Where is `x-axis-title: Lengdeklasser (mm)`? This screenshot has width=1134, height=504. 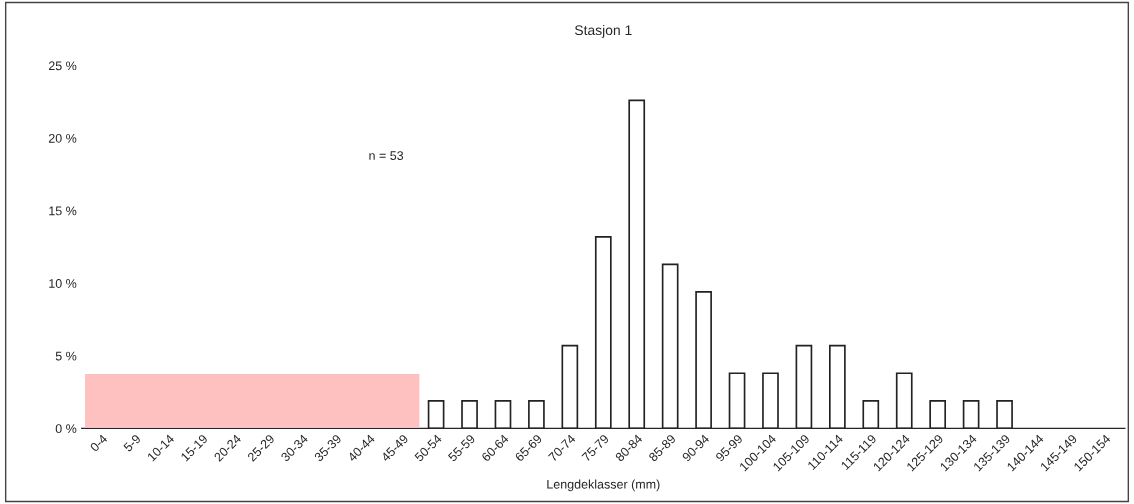 x-axis-title: Lengdeklasser (mm) is located at coordinates (603, 485).